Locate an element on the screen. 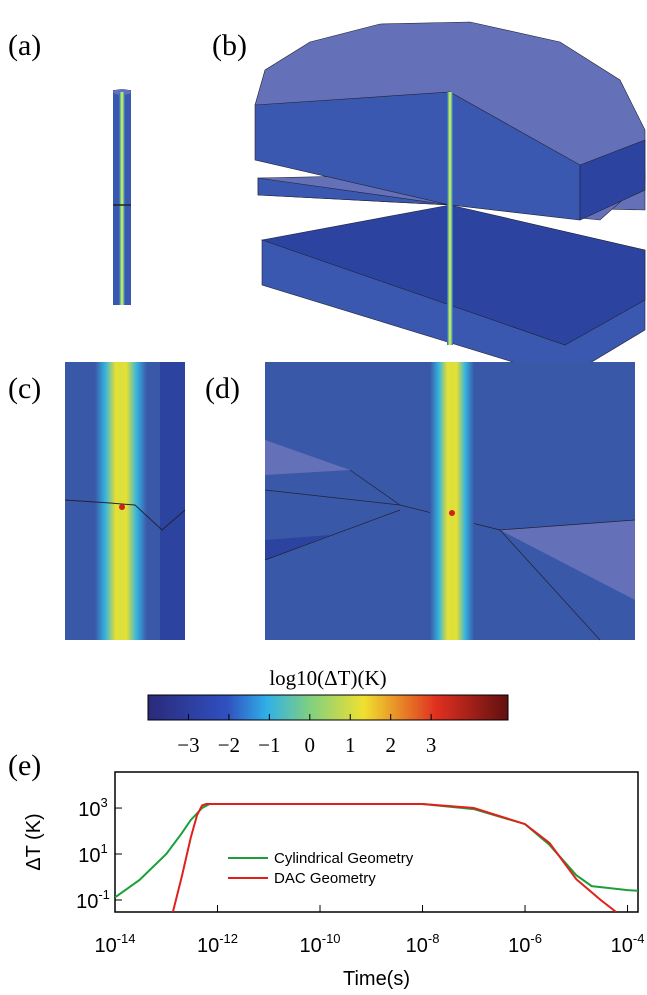 This screenshot has height=995, width=647. tick-exponent: -14 is located at coordinates (126, 938).